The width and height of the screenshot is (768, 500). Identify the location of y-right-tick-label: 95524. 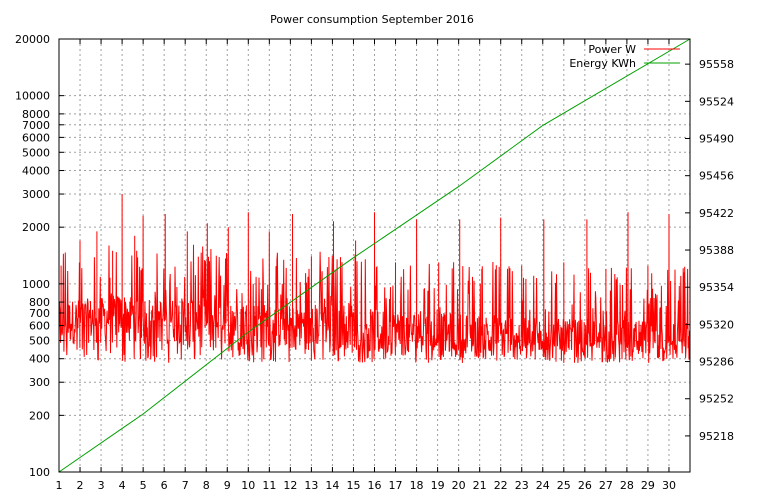
(716, 101).